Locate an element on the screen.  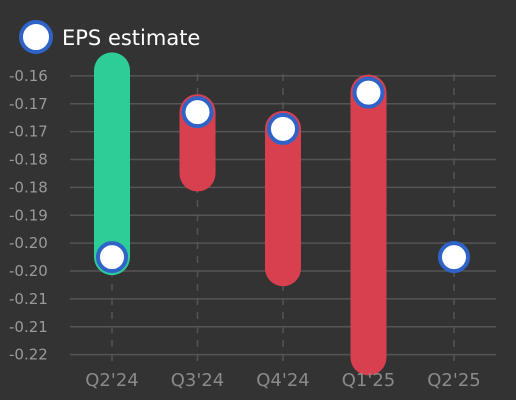
x-tick-label: Q2'24 is located at coordinates (111, 380).